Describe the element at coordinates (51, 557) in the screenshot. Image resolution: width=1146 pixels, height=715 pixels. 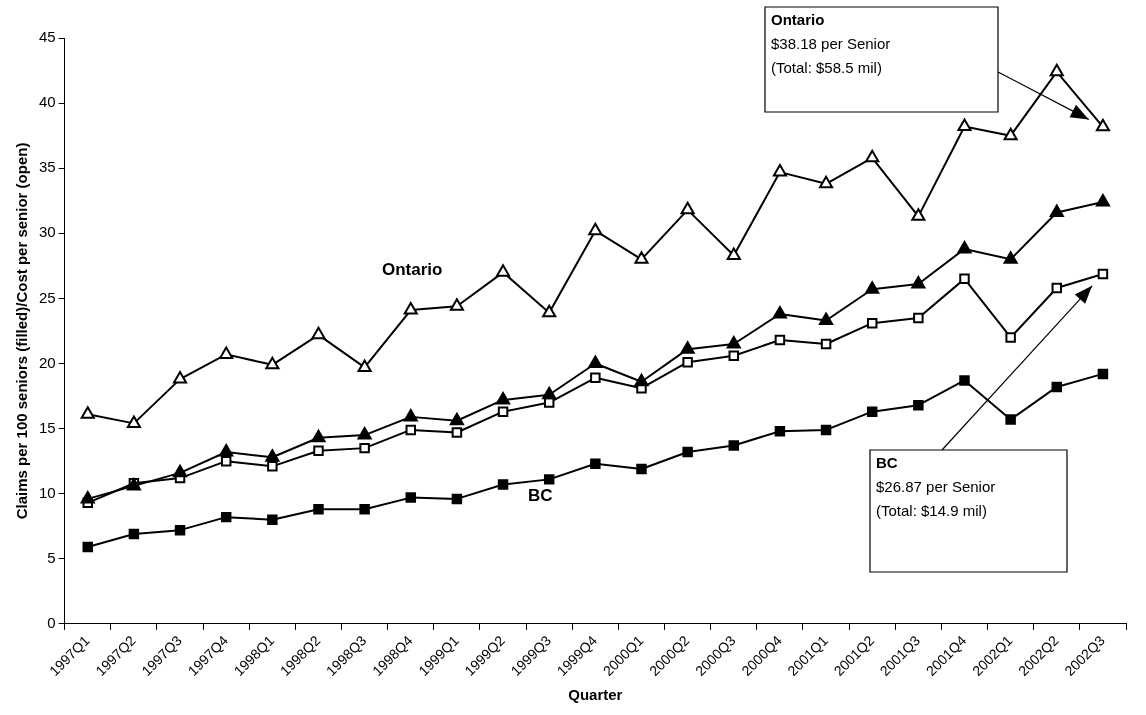
I see `y-tick-label: 5` at that location.